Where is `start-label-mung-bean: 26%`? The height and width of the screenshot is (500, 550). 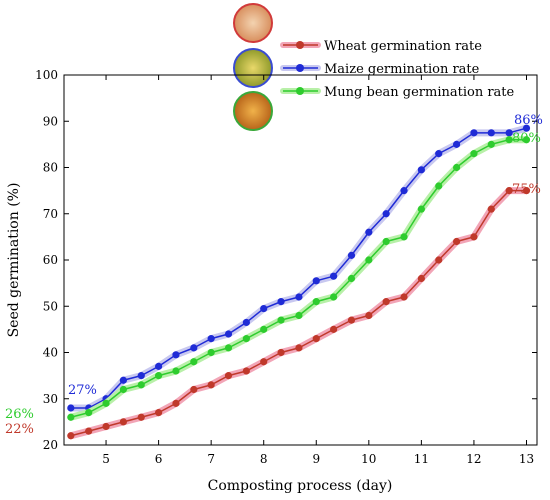 start-label-mung-bean: 26% is located at coordinates (19, 414).